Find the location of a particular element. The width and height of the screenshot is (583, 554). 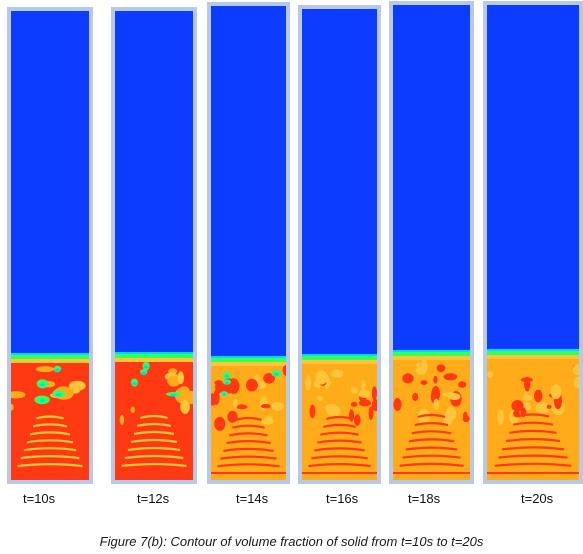

contour-panel-t-12s is located at coordinates (154, 245).